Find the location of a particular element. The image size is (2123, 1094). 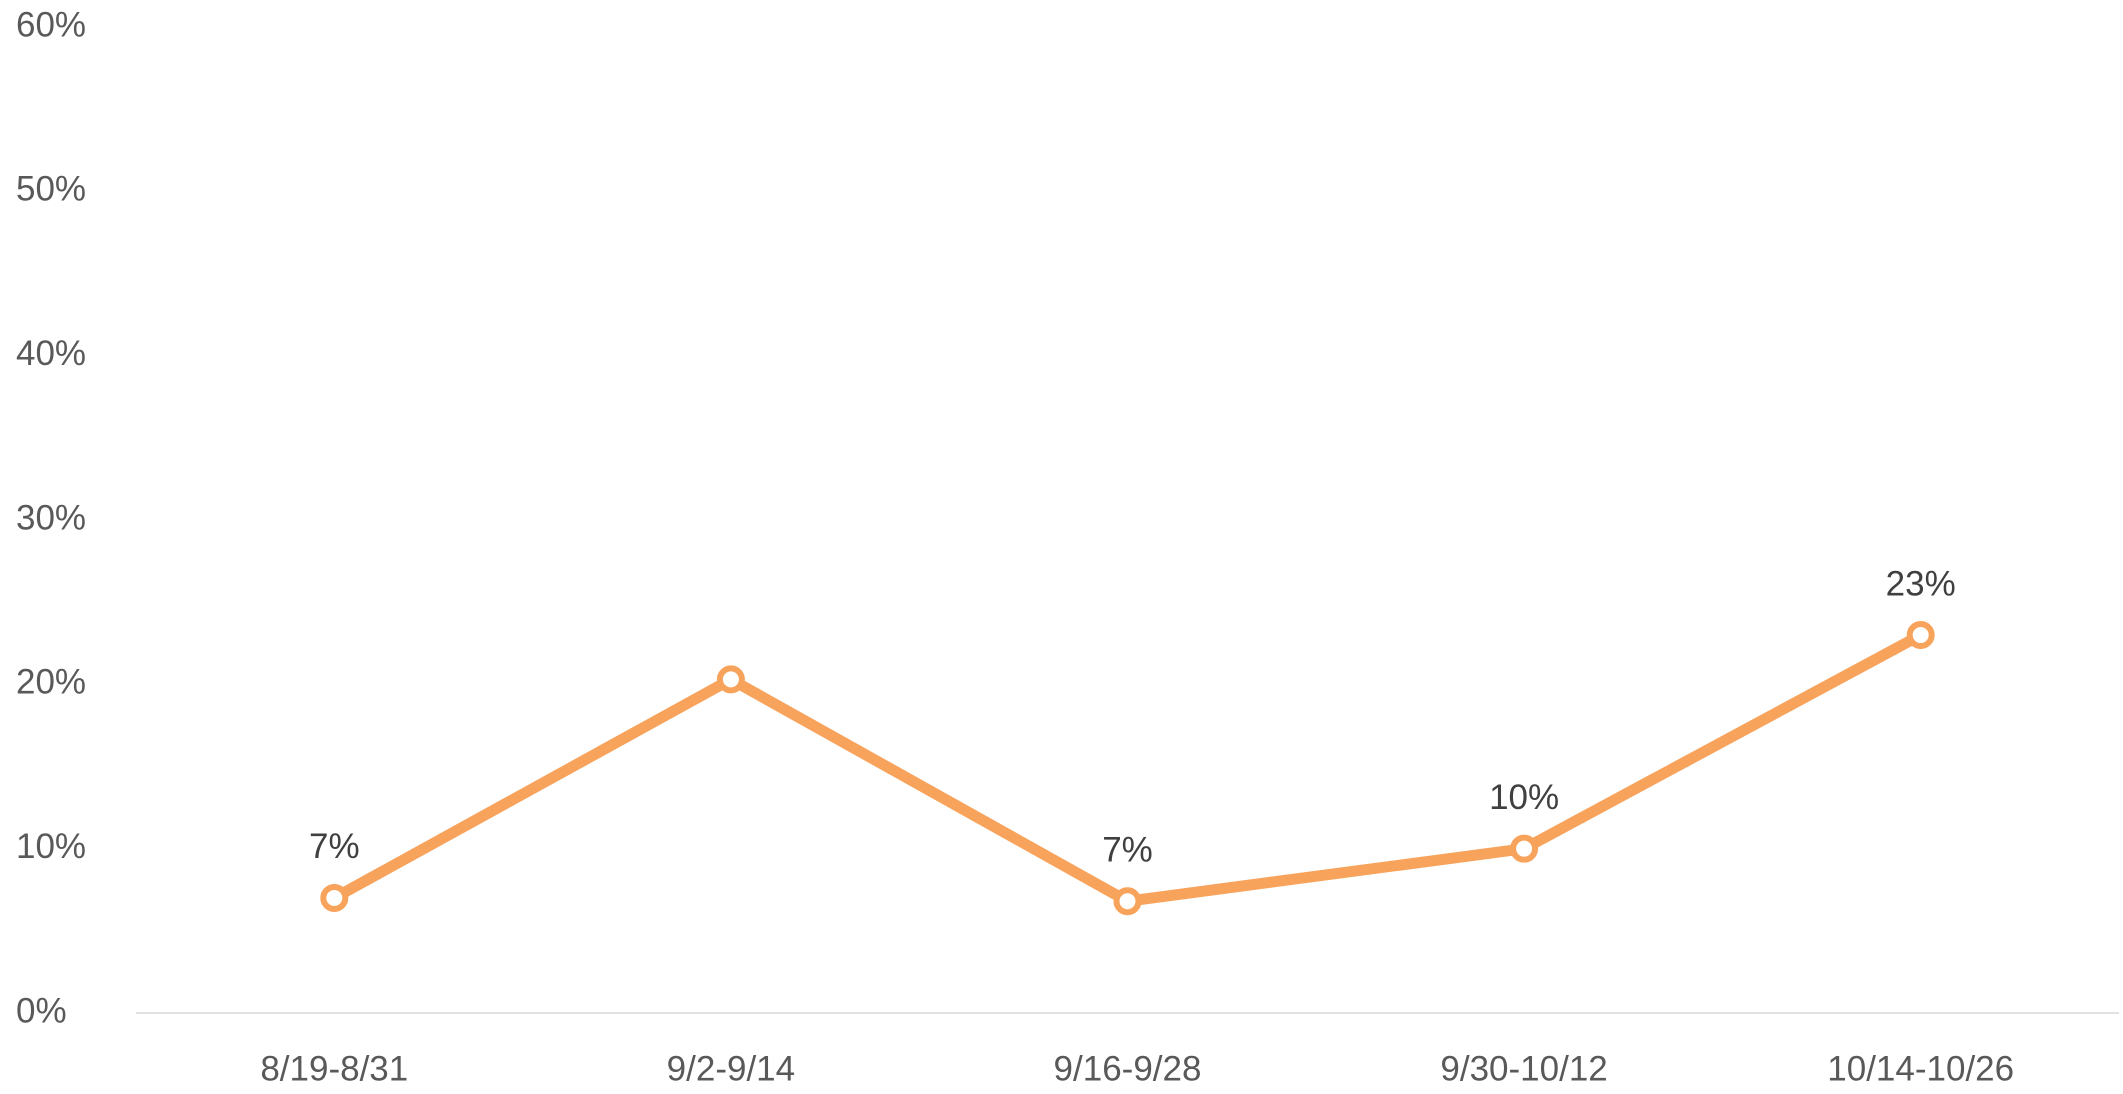

x-tick-label: 9/16-9/28 is located at coordinates (1128, 1068).